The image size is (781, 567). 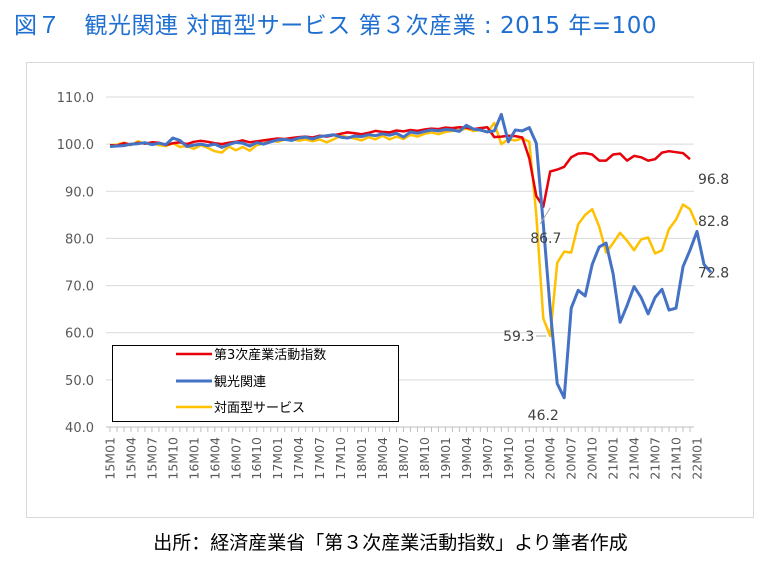 What do you see at coordinates (713, 273) in the screenshot?
I see `label-last-tourism: 72.8` at bounding box center [713, 273].